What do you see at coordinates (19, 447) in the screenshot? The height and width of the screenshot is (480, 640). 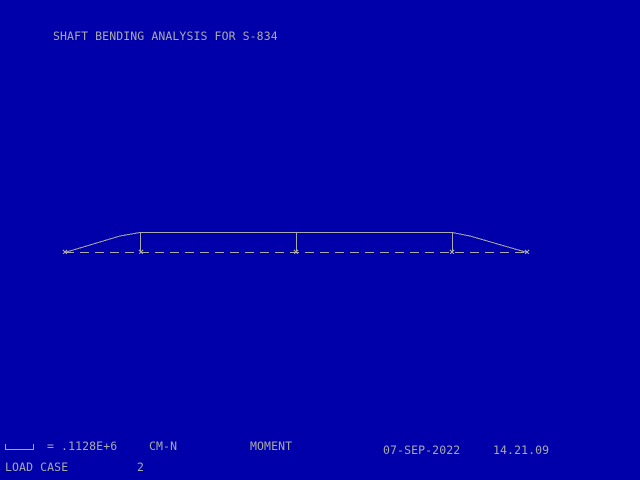 I see `scale-bar-icon` at bounding box center [19, 447].